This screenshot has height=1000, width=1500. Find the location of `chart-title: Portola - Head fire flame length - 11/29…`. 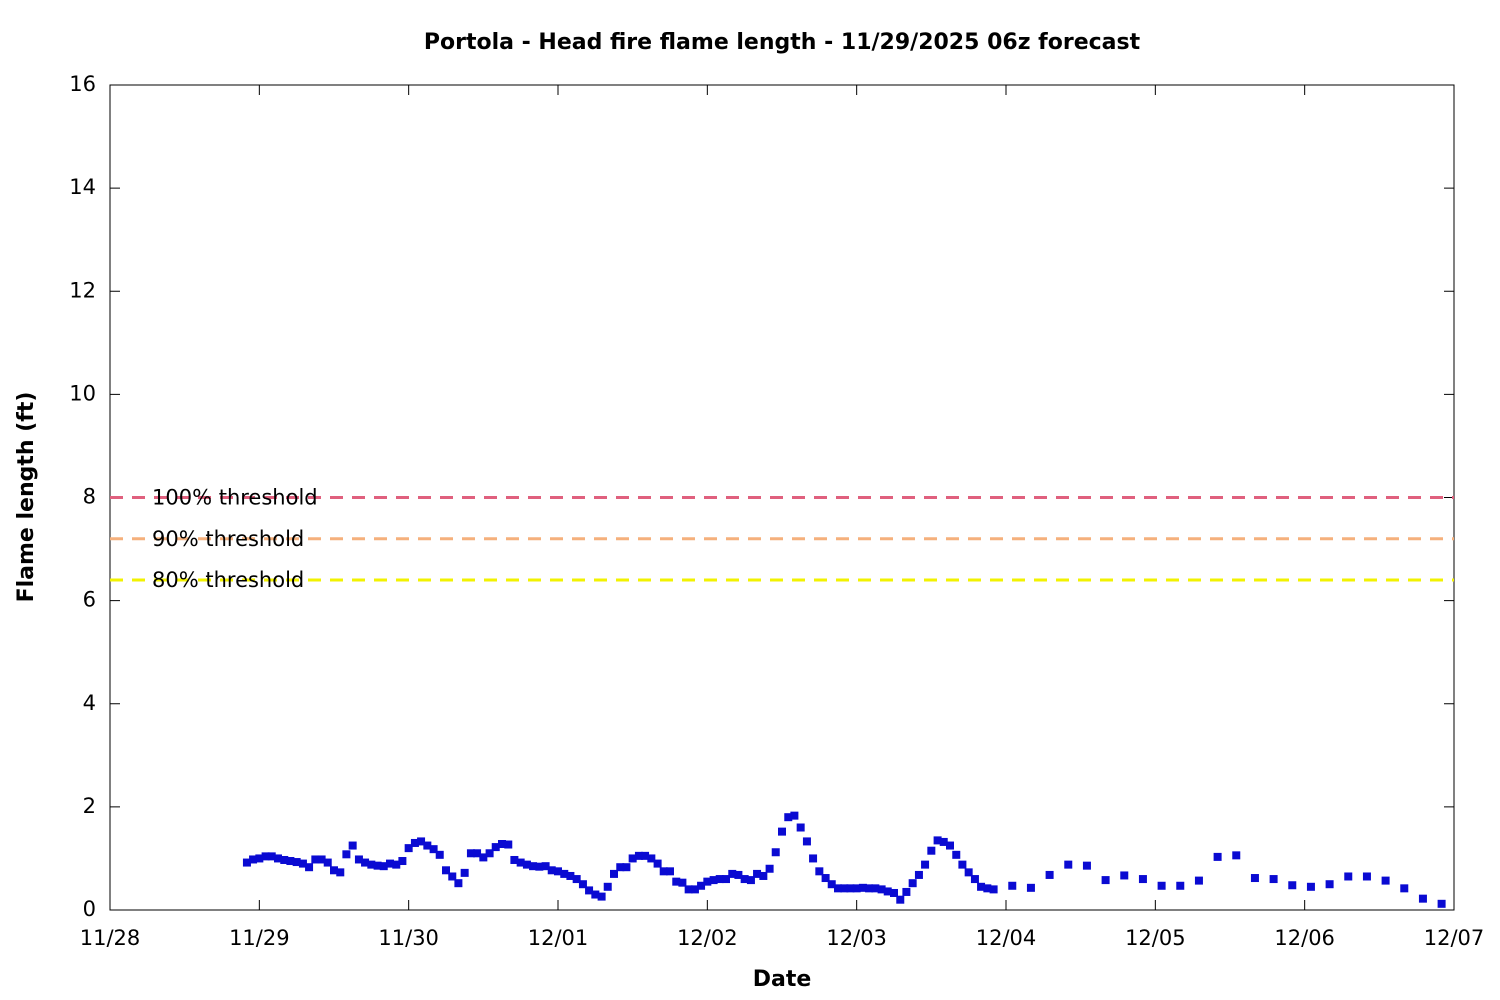

chart-title: Portola - Head fire flame length - 11/29… is located at coordinates (782, 42).